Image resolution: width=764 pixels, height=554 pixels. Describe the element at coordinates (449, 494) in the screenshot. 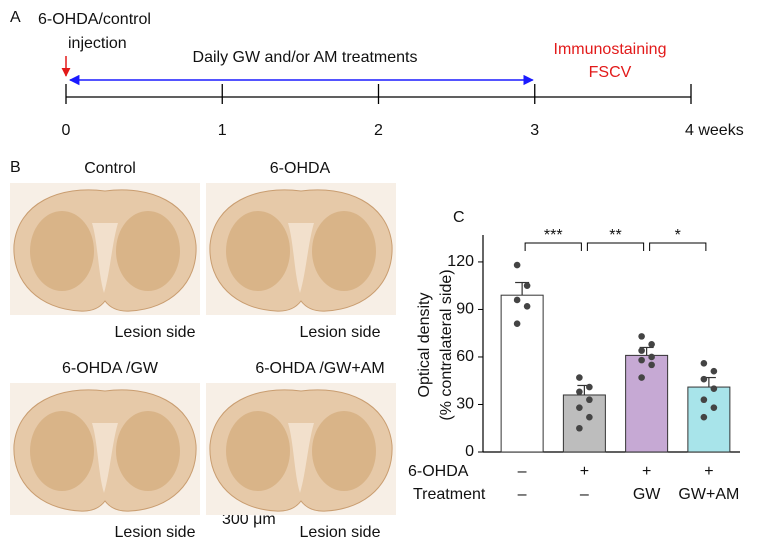

I see `row-label: Treatment` at that location.